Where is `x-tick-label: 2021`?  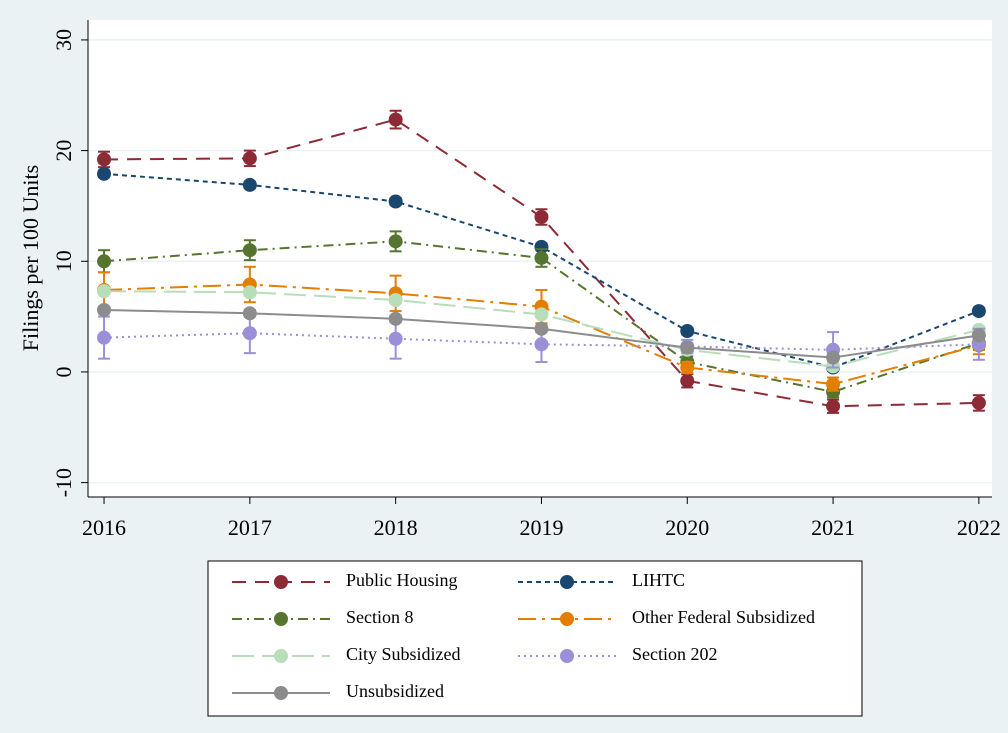 x-tick-label: 2021 is located at coordinates (833, 527).